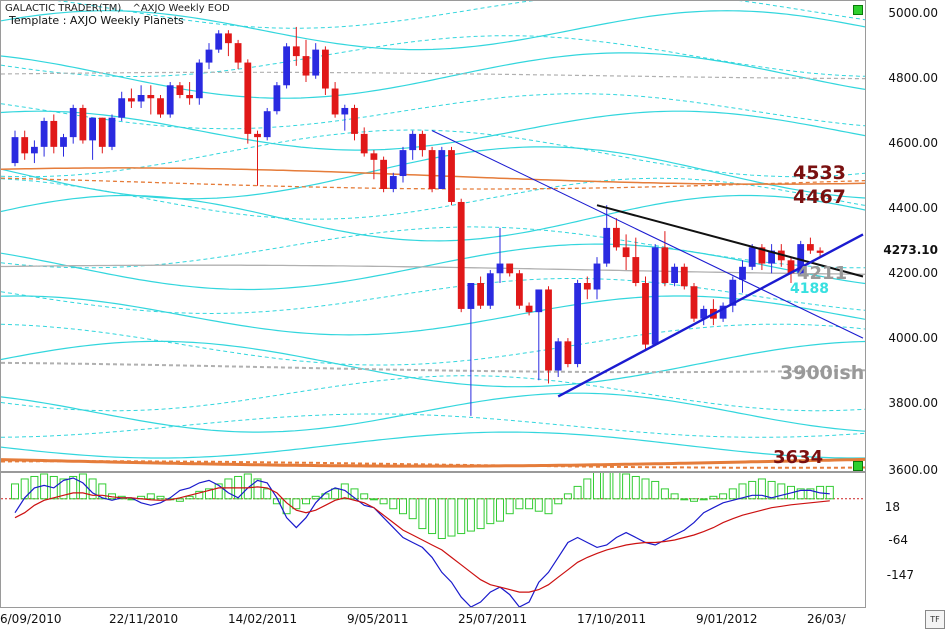 The width and height of the screenshot is (946, 631). I want to click on tf-button: TF, so click(935, 619).